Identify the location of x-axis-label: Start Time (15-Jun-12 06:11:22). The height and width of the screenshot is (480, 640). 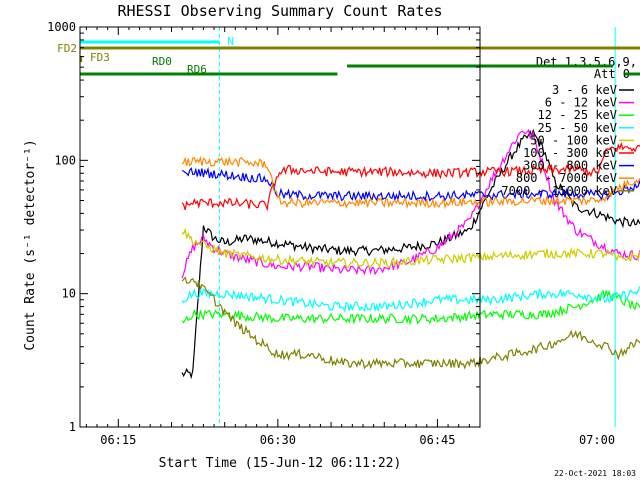
(280, 463).